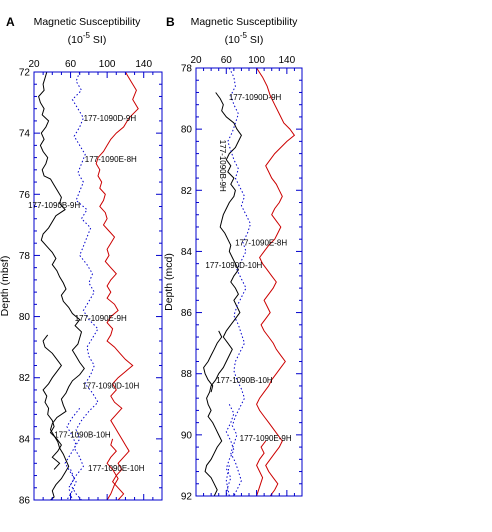  Describe the element at coordinates (170, 22) in the screenshot. I see `panel-letter: B` at that location.